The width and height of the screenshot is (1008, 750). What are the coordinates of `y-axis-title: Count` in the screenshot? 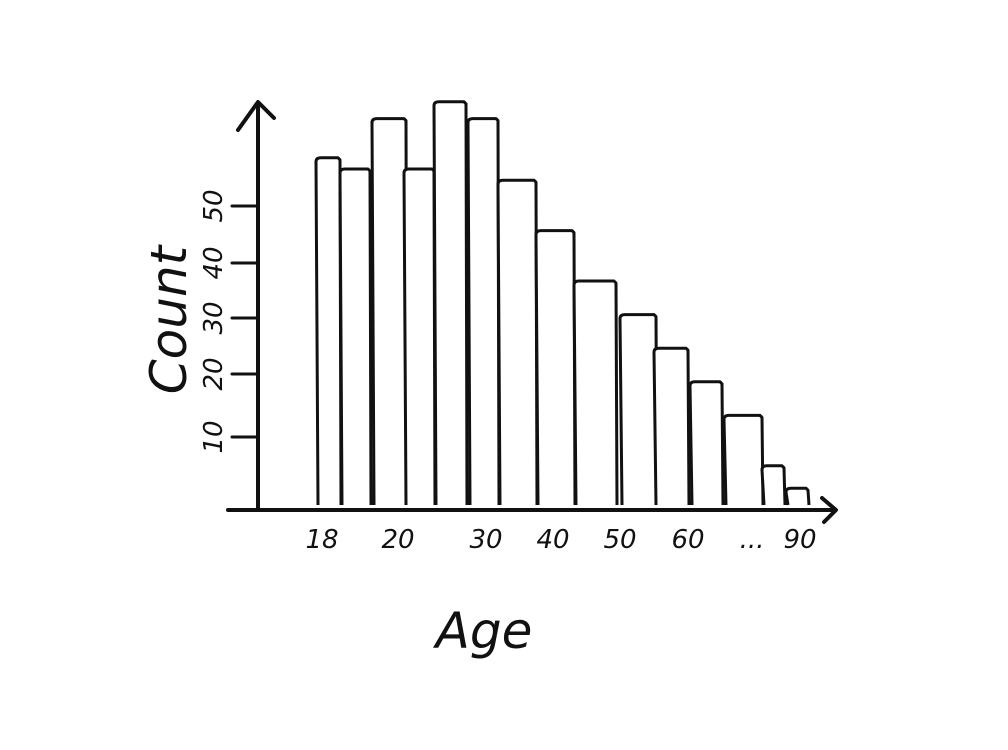 It's located at (169, 318).